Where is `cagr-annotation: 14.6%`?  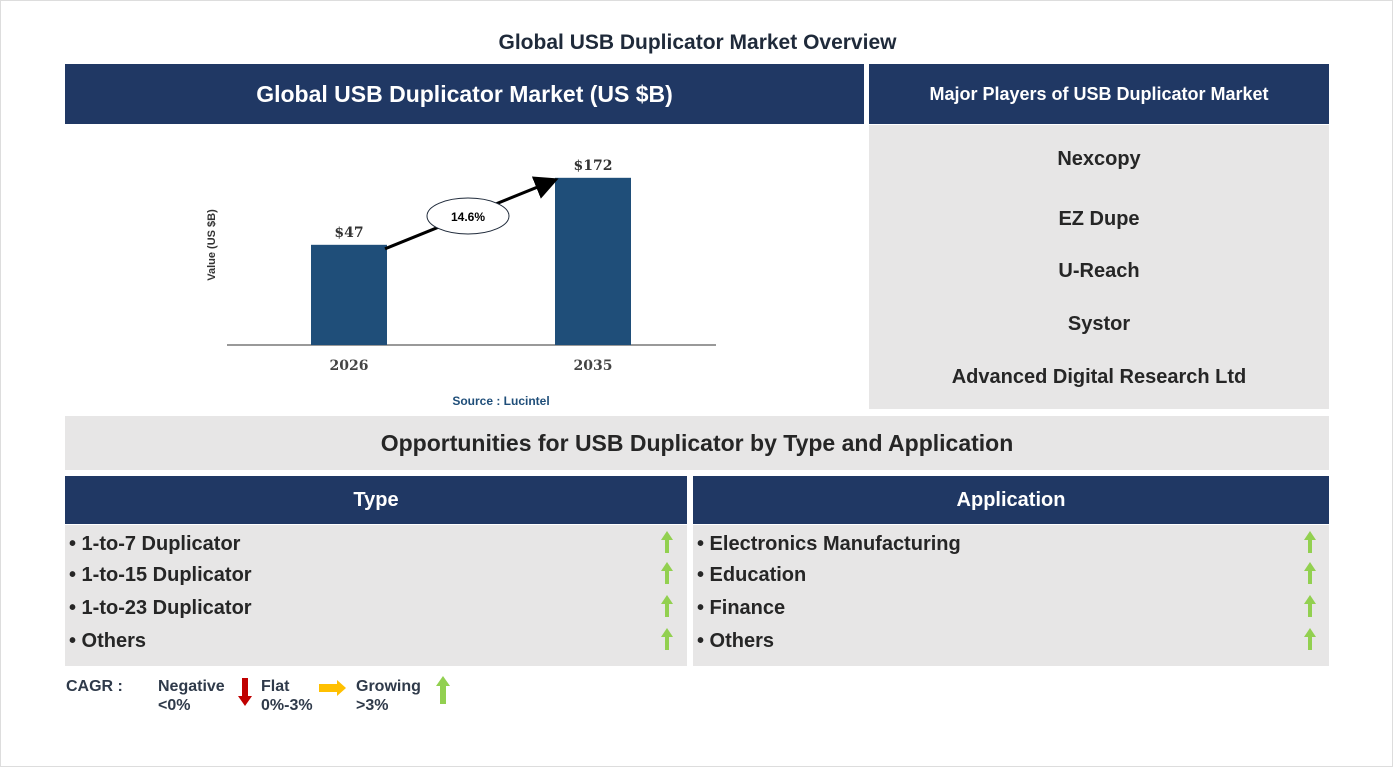
cagr-annotation: 14.6% is located at coordinates (468, 217).